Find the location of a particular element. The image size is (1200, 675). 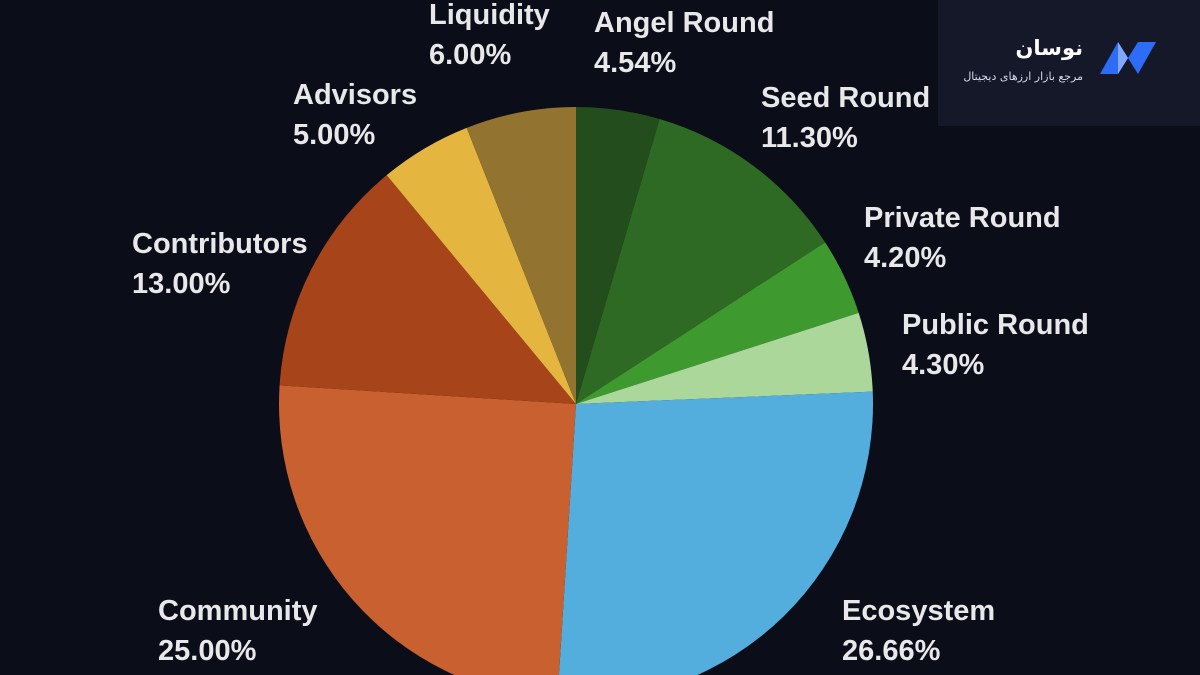

brand-name: نوسان is located at coordinates (1049, 48).